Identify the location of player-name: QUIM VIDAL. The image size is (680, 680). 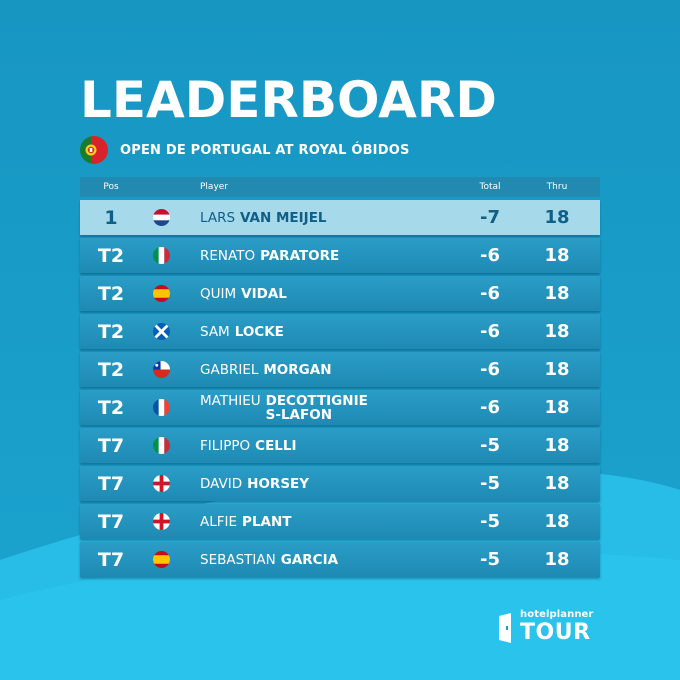
(315, 293).